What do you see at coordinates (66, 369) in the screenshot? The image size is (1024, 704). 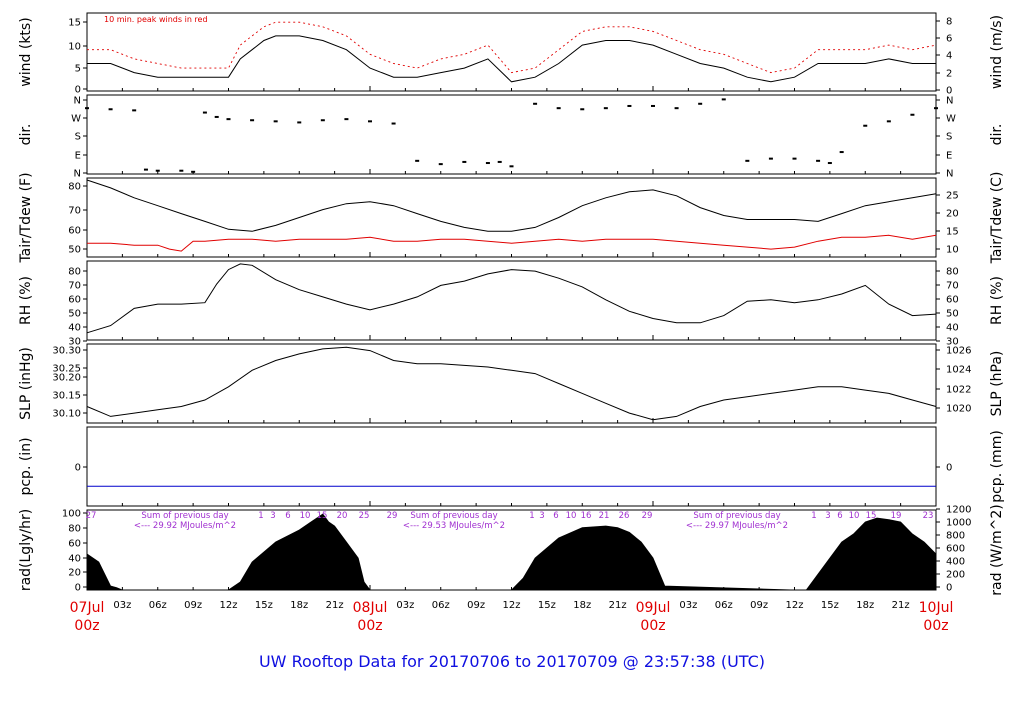 I see `slp-left-tick-label: 30.25` at bounding box center [66, 369].